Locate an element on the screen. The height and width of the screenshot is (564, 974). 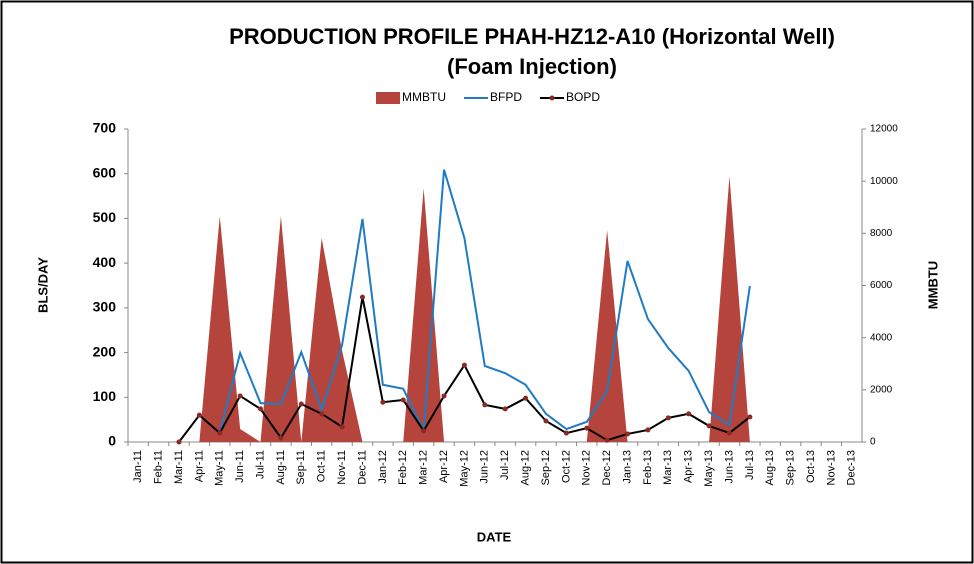
x-tick-label: Jun-12 is located at coordinates (485, 467).